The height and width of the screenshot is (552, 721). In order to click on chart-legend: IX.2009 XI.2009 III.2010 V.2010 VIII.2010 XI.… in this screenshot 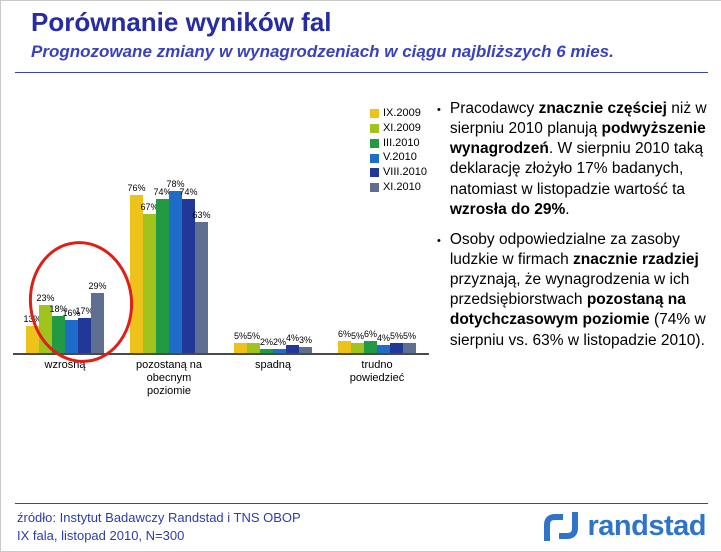, I will do `click(398, 151)`.